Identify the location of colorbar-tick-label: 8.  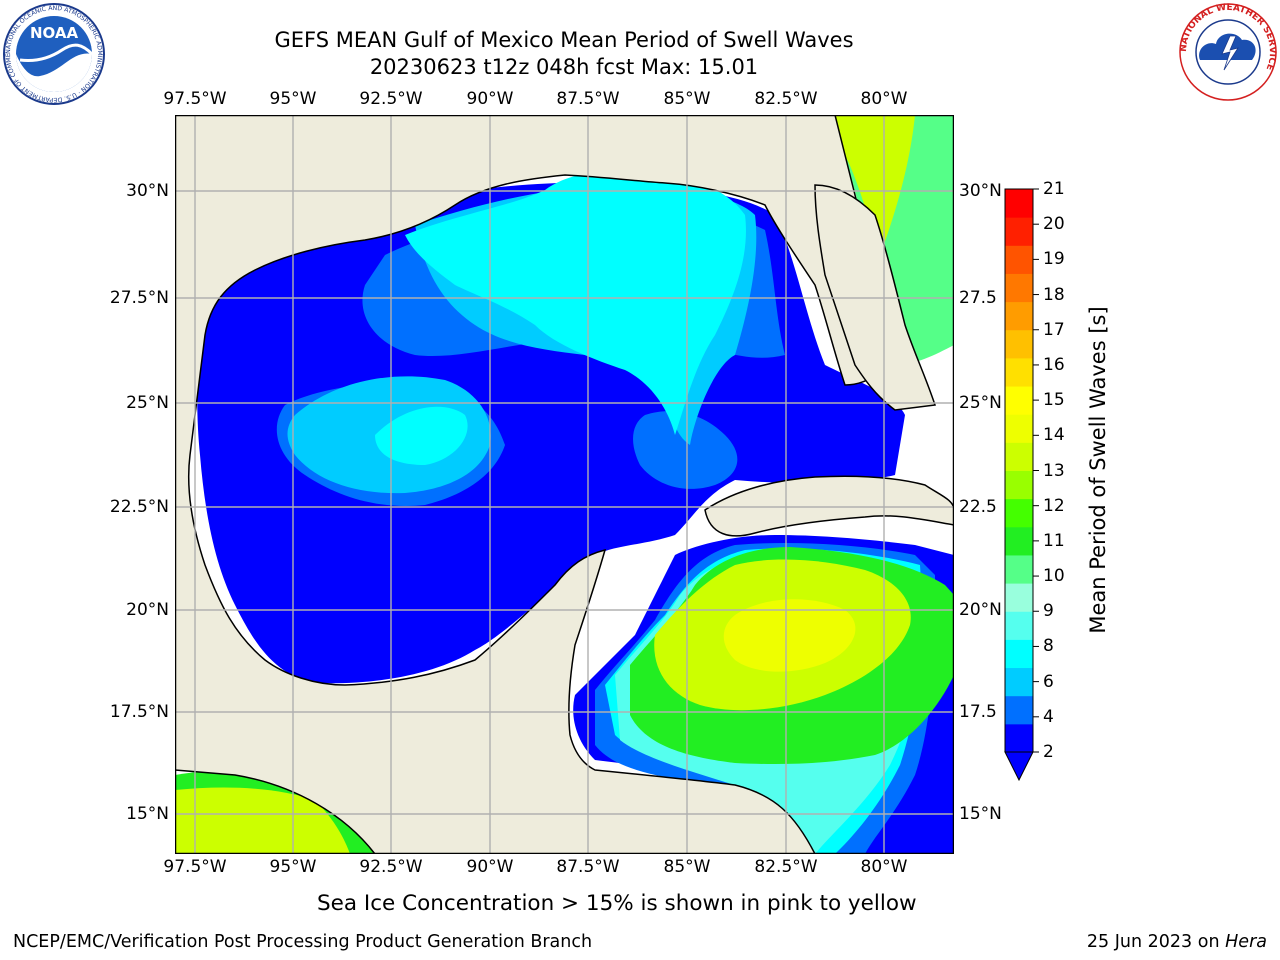
(1048, 646).